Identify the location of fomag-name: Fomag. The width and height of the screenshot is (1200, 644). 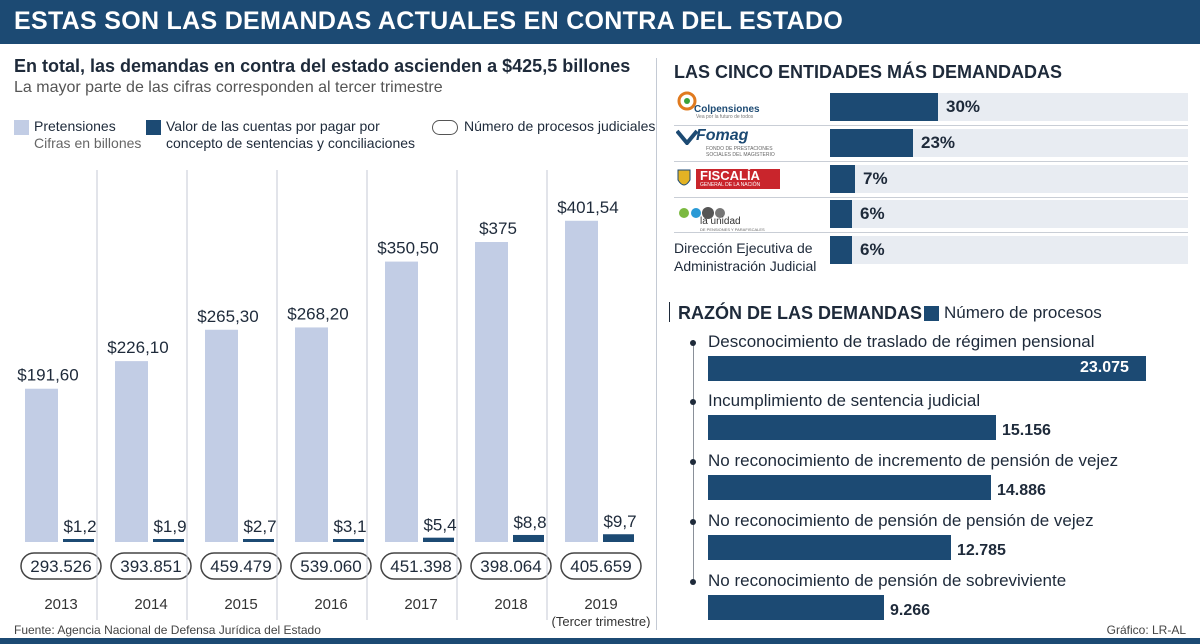
(722, 135).